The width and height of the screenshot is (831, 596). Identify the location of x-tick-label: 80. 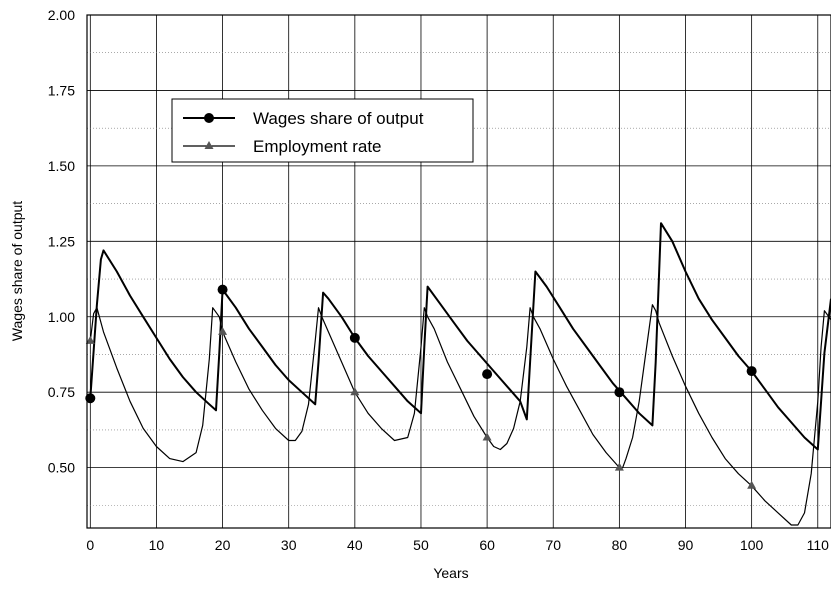
(620, 545).